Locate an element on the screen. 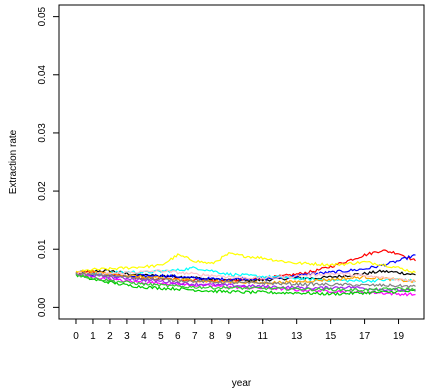 This screenshot has height=392, width=425. series-group is located at coordinates (245, 273).